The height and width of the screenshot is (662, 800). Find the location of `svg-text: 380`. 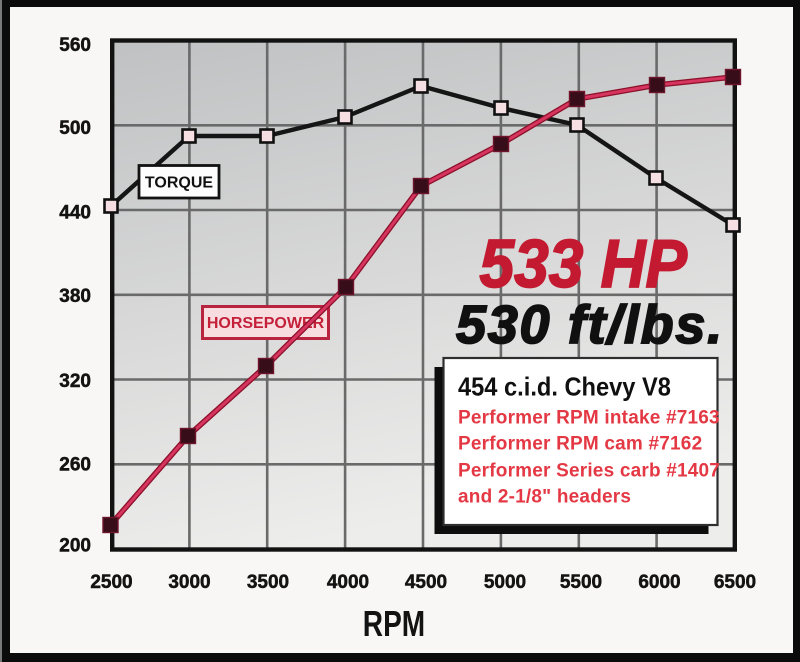

svg-text: 380 is located at coordinates (75, 296).